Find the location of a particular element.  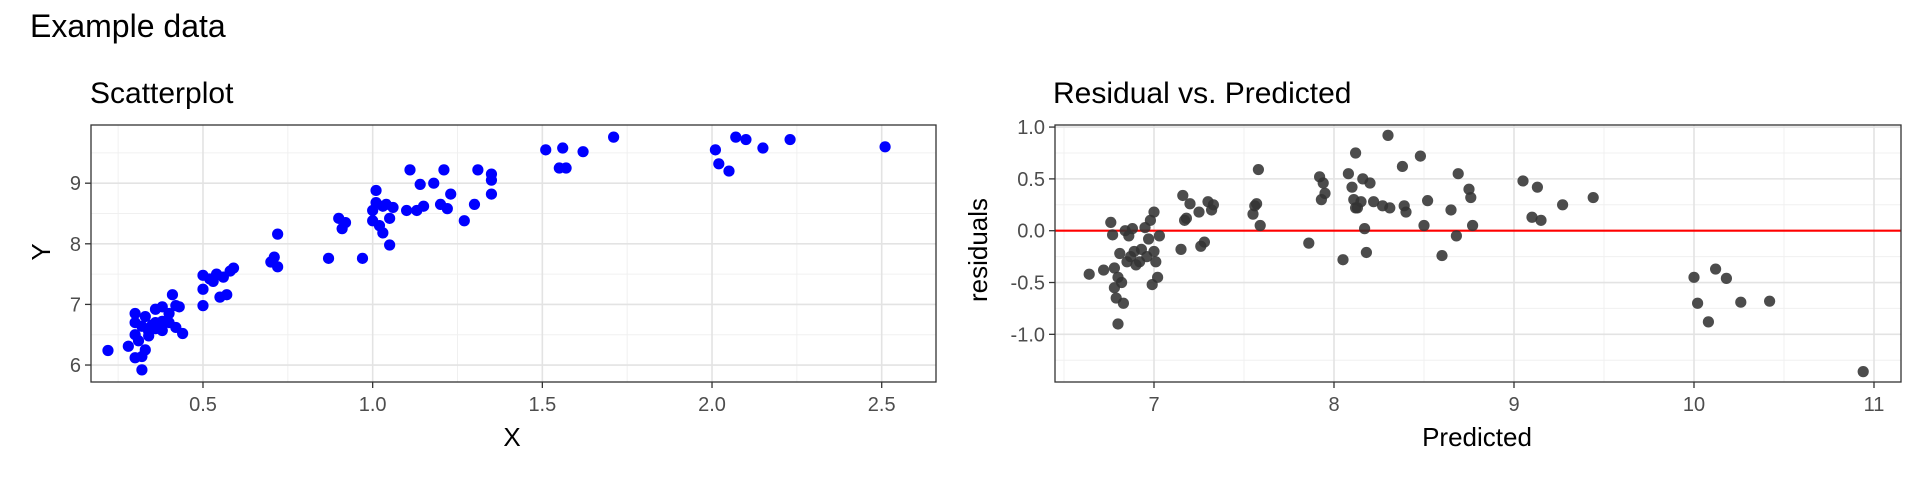

residual-y-tick-label: -1.0 is located at coordinates (1028, 335).